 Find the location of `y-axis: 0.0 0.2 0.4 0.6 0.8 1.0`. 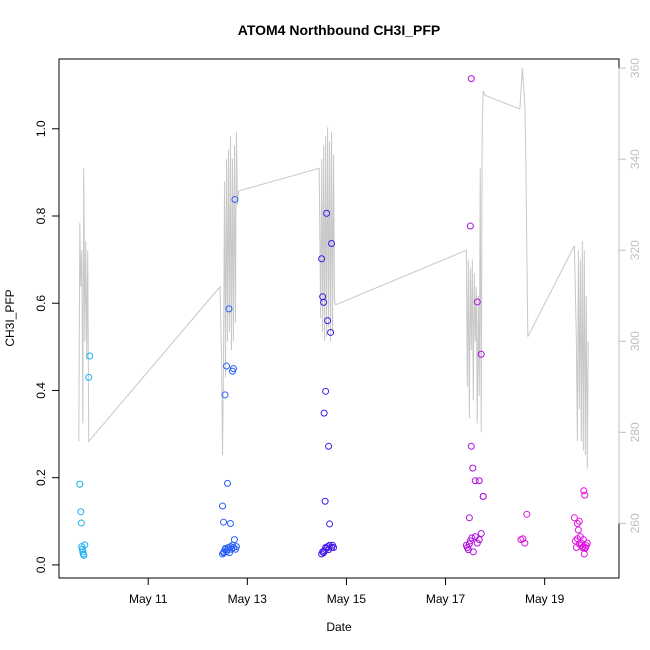

y-axis: 0.0 0.2 0.4 0.6 0.8 1.0 is located at coordinates (47, 346).